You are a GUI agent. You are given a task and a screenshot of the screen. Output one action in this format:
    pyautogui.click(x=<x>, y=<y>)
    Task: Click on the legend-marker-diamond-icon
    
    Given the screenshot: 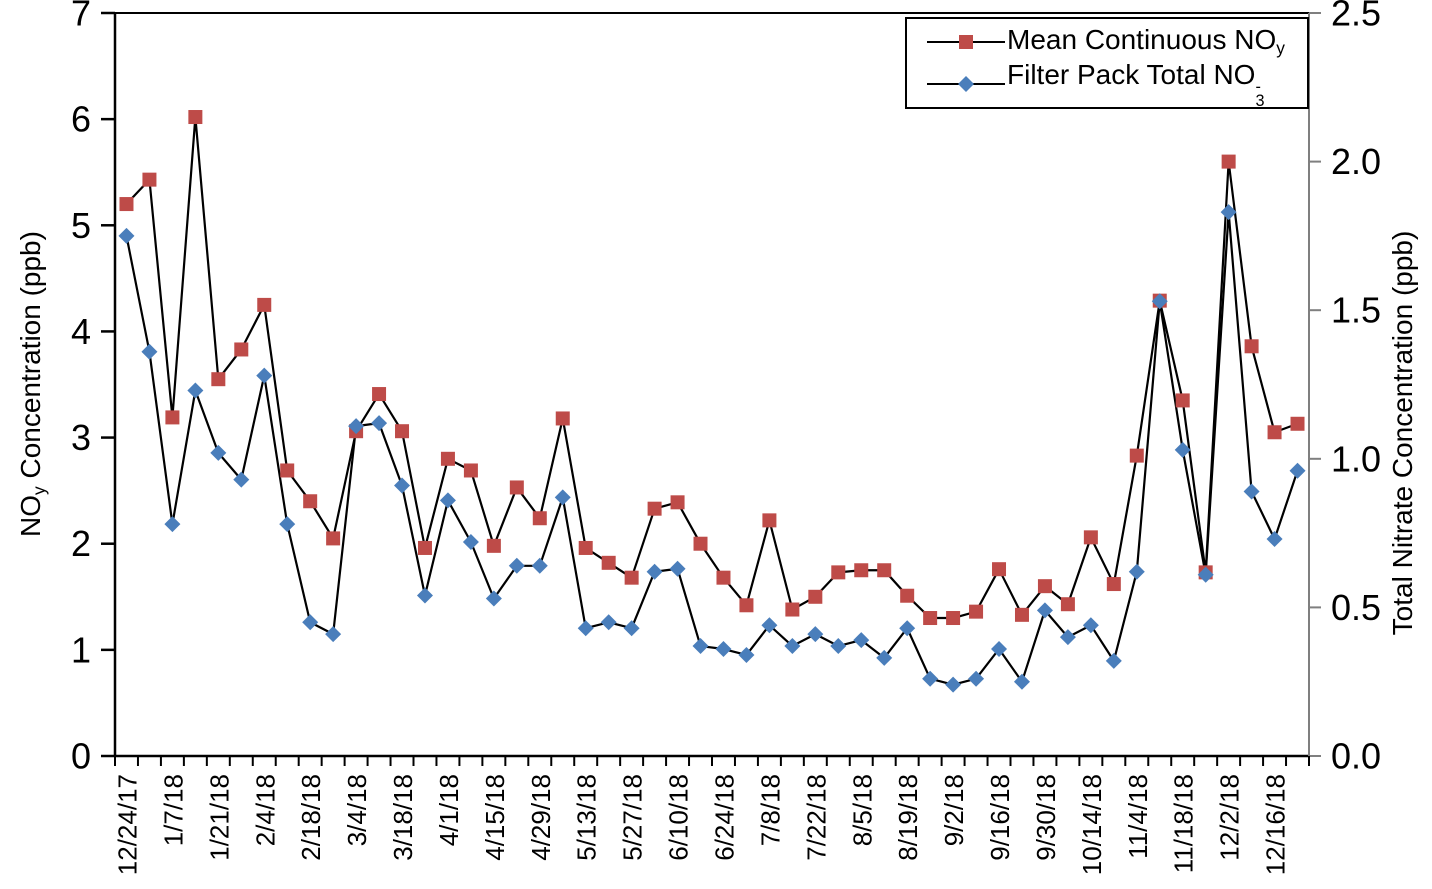 What is the action you would take?
    pyautogui.click(x=966, y=84)
    